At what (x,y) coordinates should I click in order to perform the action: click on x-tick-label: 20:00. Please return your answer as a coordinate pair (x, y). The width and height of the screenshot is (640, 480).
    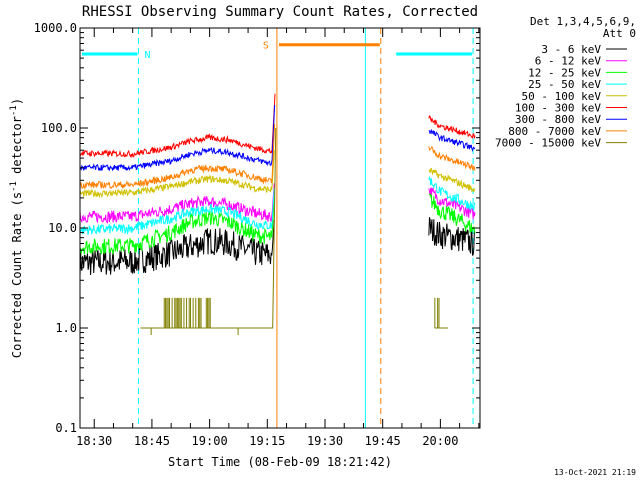
    Looking at the image, I should click on (440, 441).